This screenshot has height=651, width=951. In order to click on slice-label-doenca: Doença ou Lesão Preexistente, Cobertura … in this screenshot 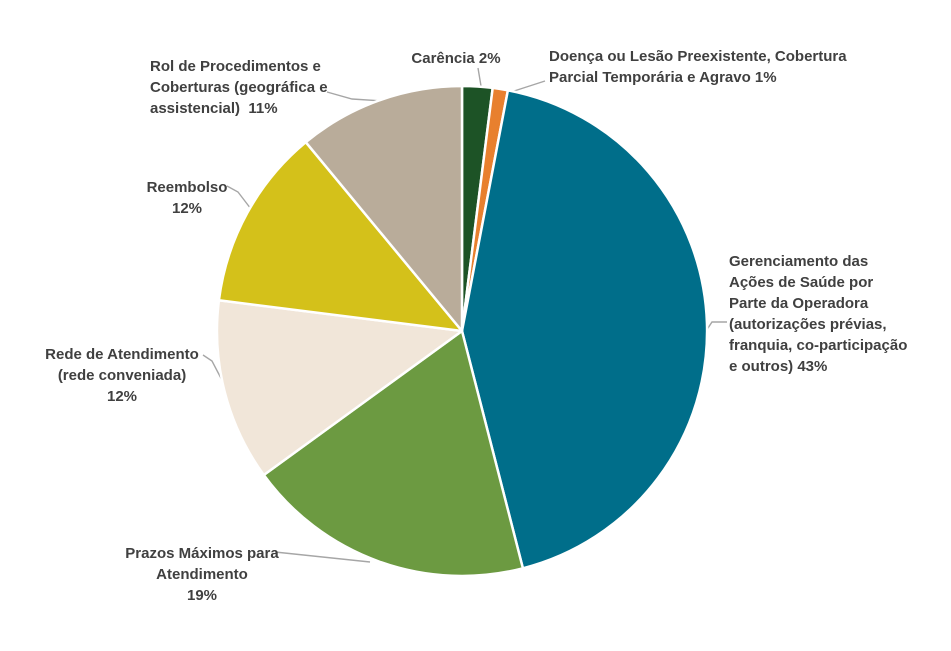, I will do `click(698, 67)`.